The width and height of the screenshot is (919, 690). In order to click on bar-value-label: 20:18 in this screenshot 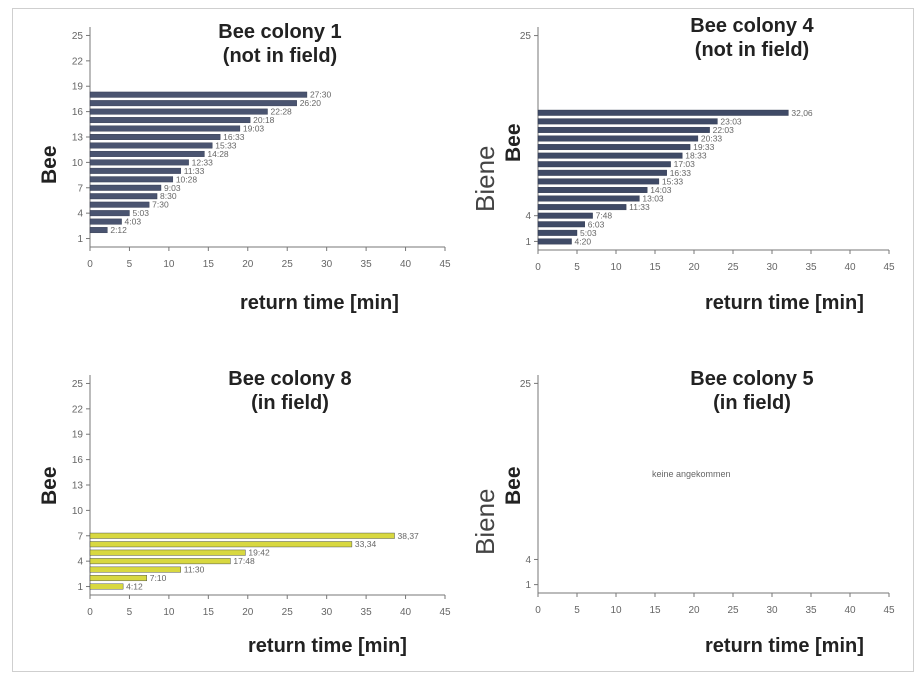, I will do `click(264, 120)`.